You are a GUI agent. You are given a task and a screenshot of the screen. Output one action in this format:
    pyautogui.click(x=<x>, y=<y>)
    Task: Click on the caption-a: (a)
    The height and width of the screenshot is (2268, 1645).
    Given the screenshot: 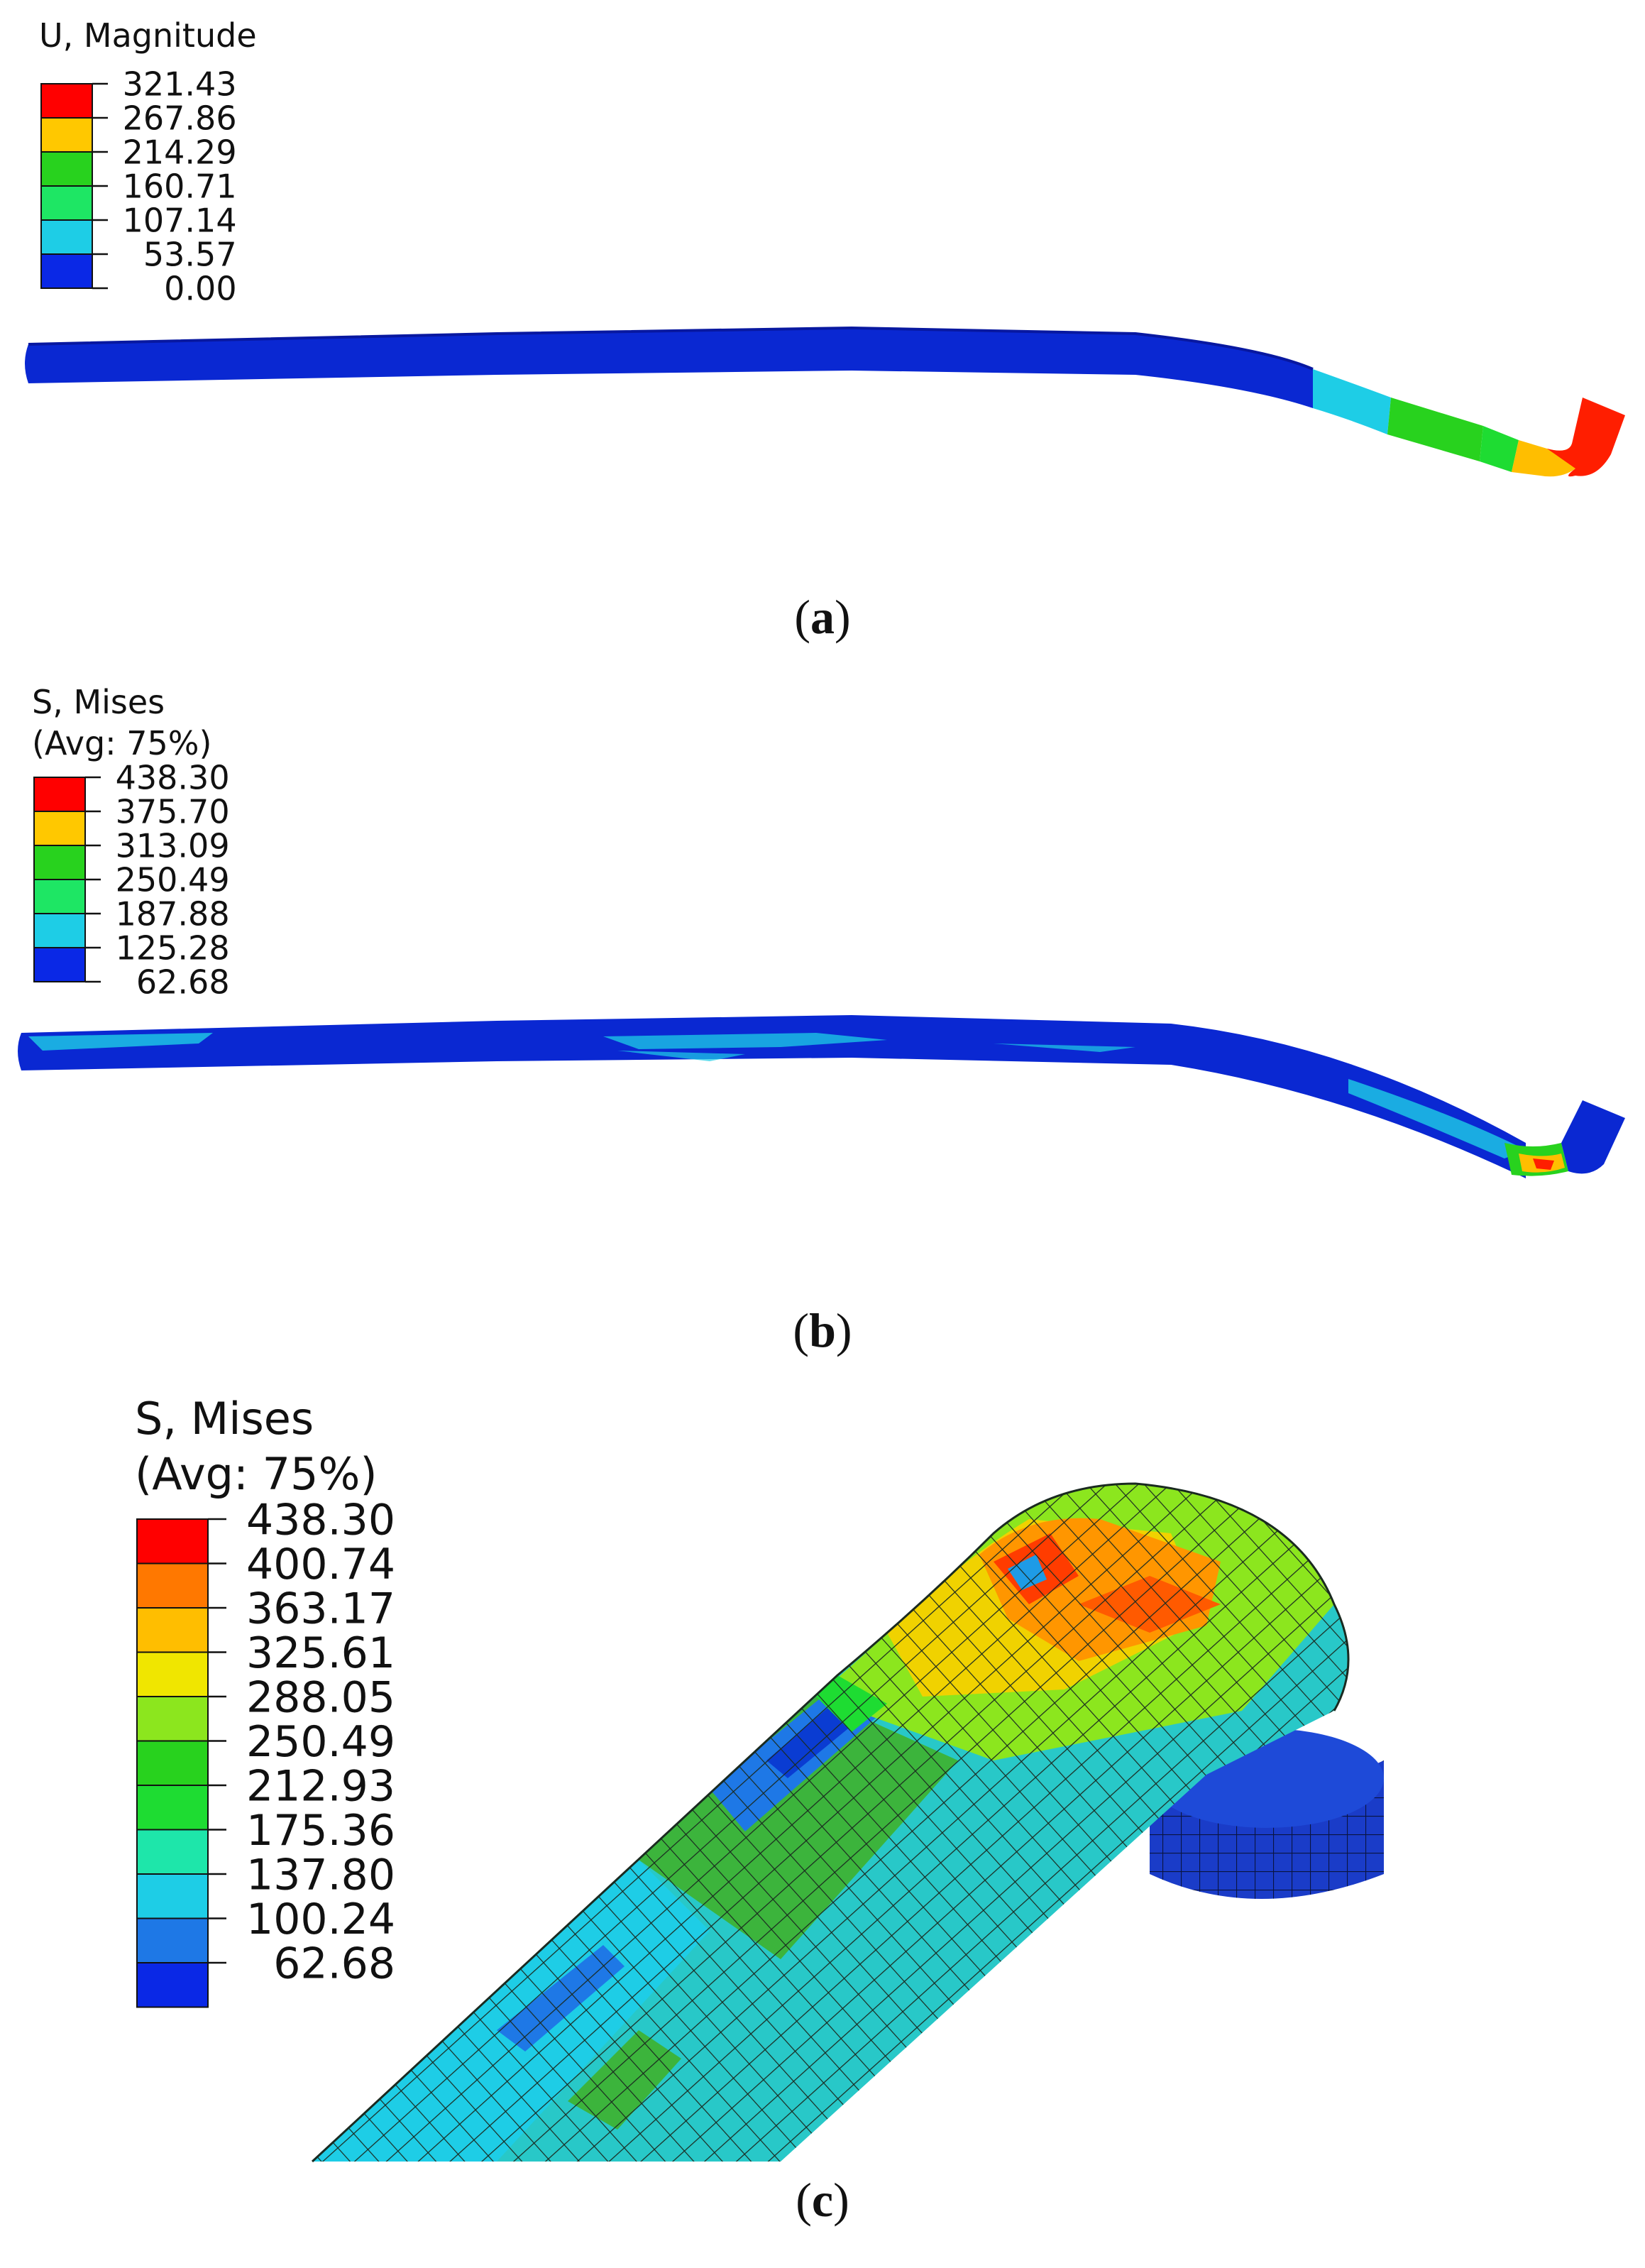 What is the action you would take?
    pyautogui.click(x=822, y=617)
    